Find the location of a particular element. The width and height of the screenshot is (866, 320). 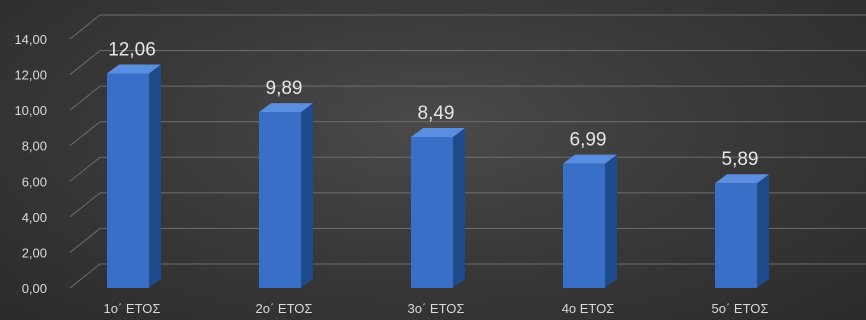

data-label: 9,89 is located at coordinates (284, 88).